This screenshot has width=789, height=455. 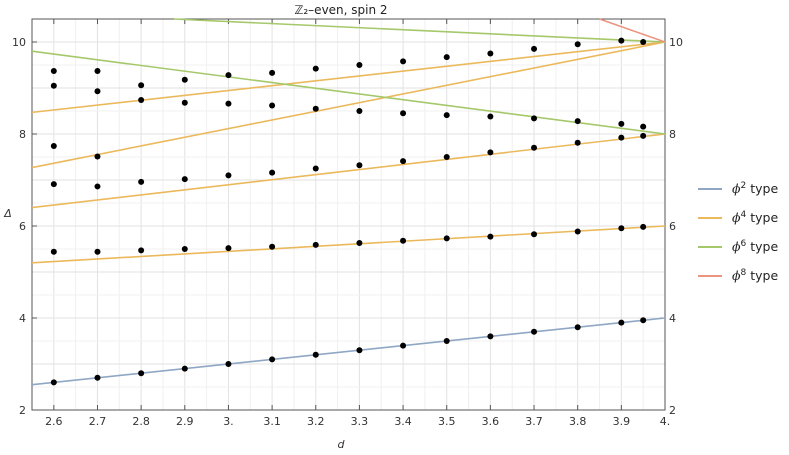 What do you see at coordinates (665, 421) in the screenshot?
I see `x-tick-label: 4.` at bounding box center [665, 421].